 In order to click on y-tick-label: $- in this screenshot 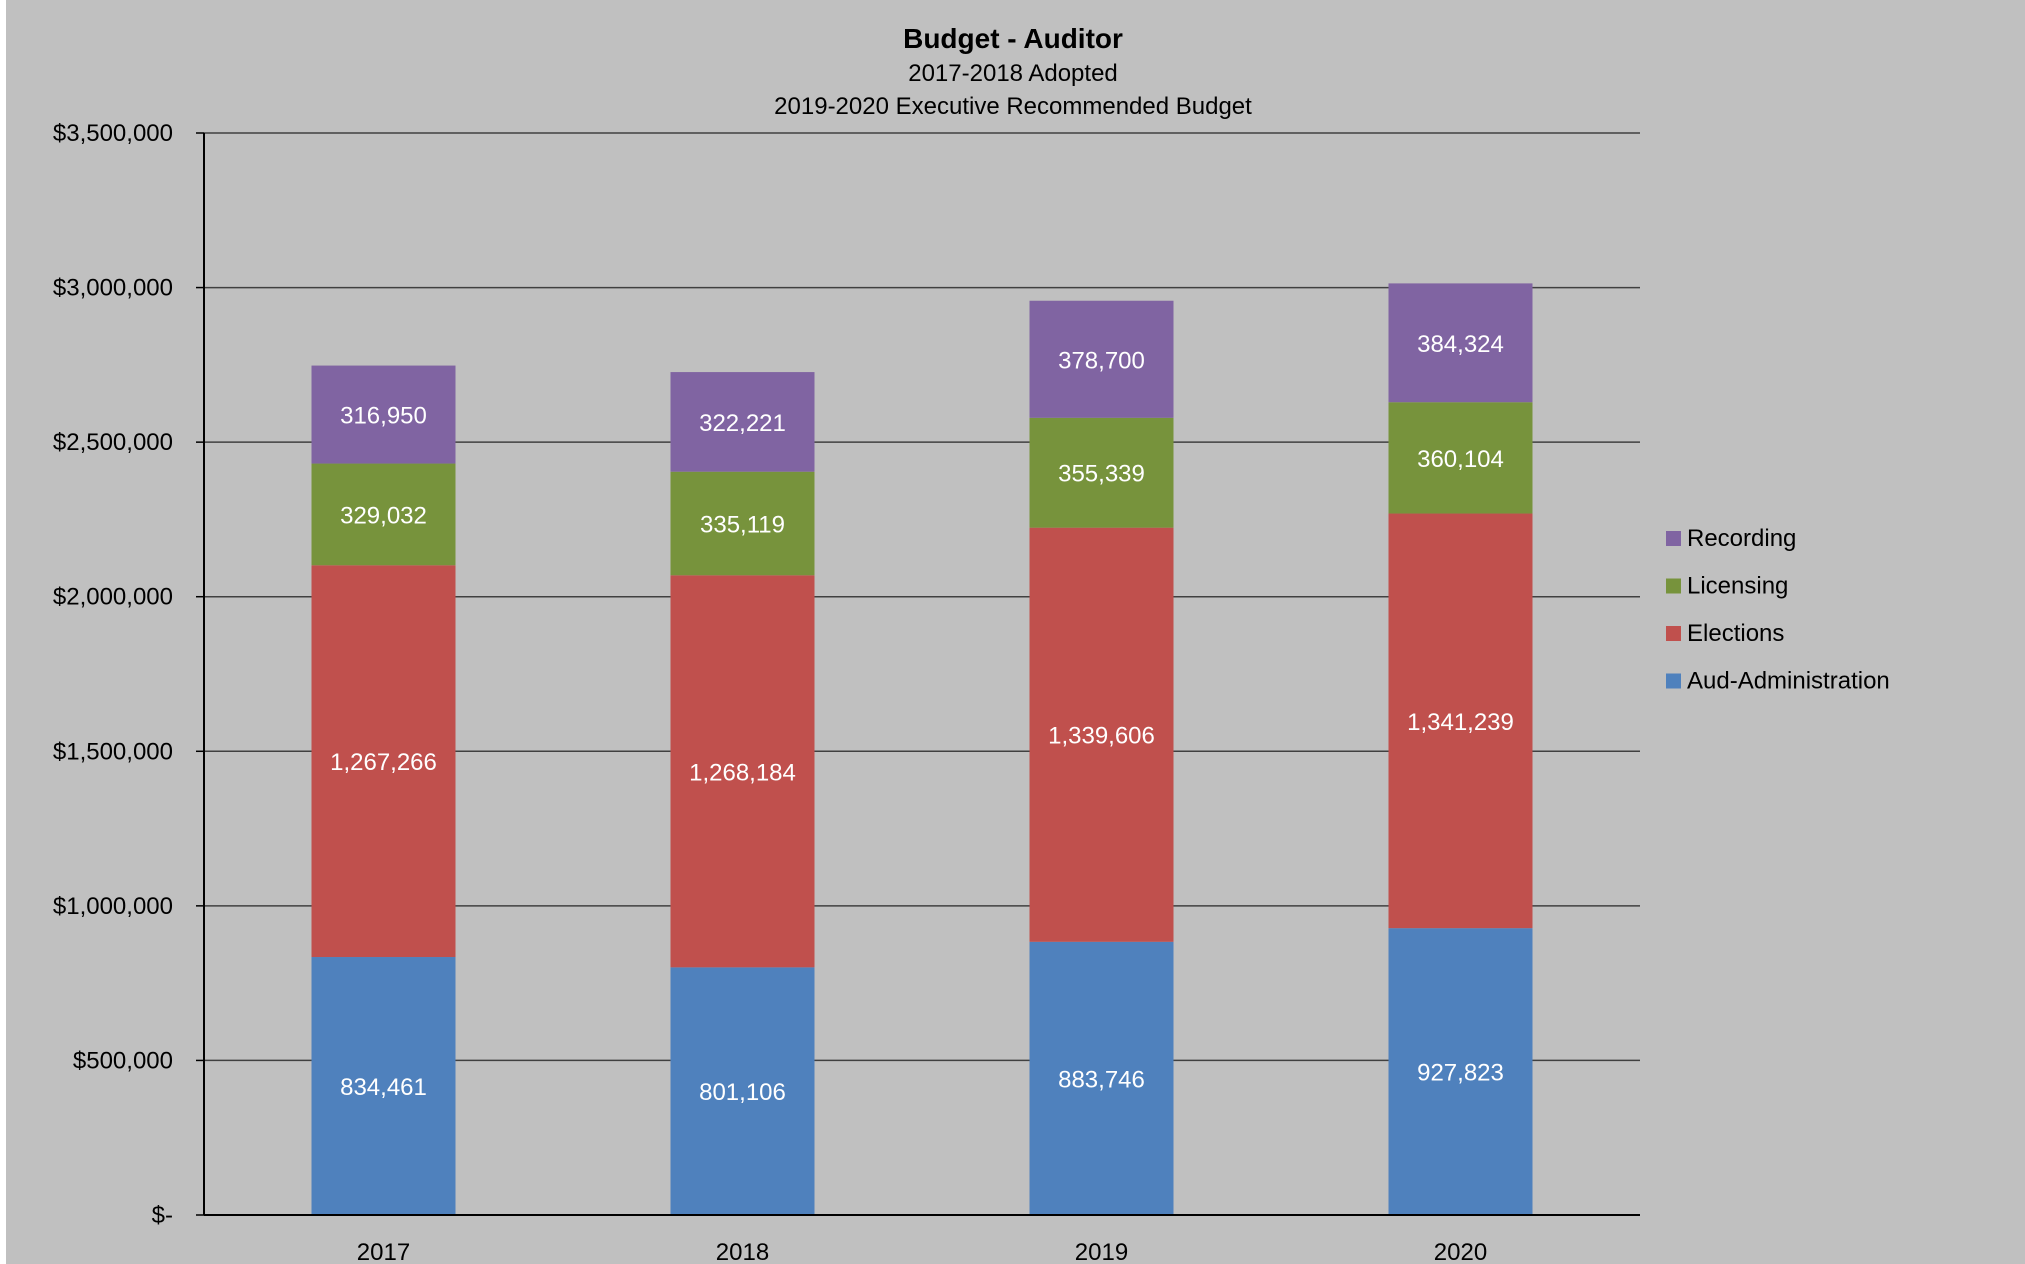, I will do `click(162, 1215)`.